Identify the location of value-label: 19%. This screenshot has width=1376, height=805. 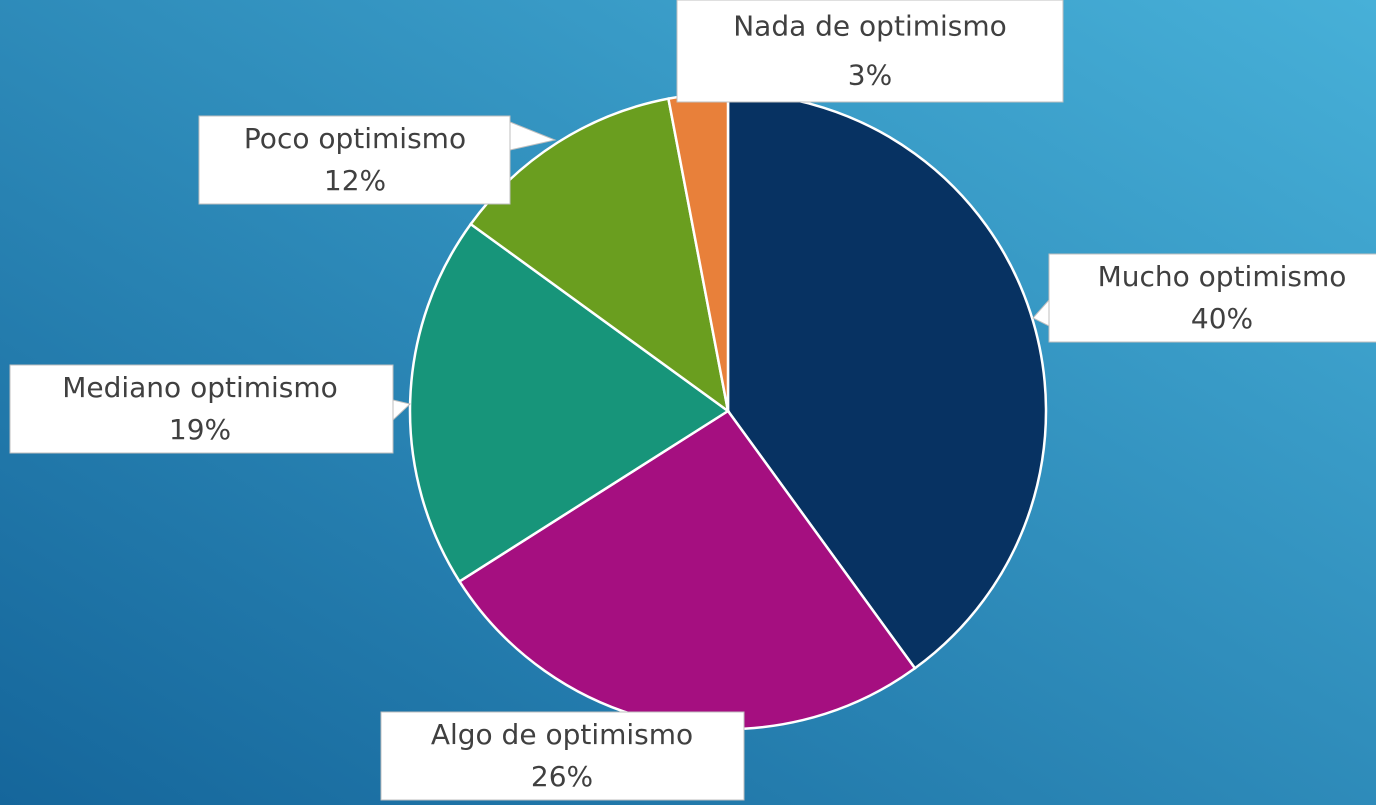
(200, 429).